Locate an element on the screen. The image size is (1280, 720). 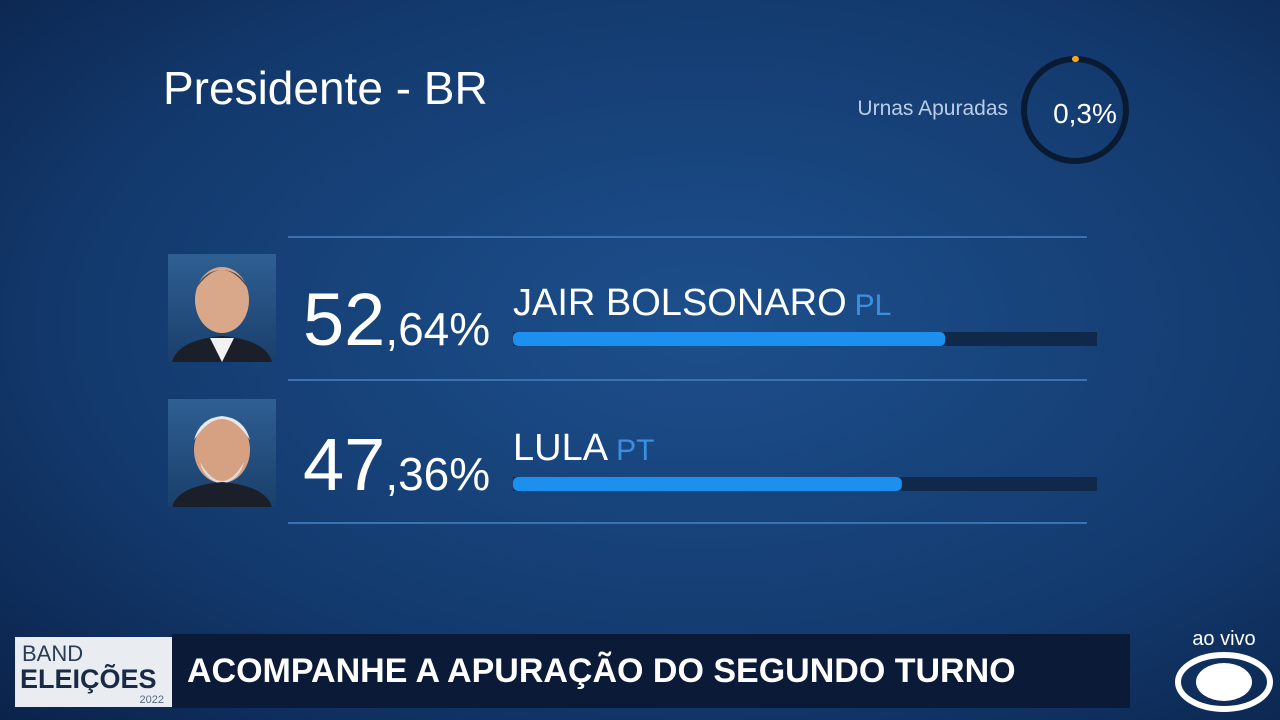
logo-top: BAND is located at coordinates (52, 653).